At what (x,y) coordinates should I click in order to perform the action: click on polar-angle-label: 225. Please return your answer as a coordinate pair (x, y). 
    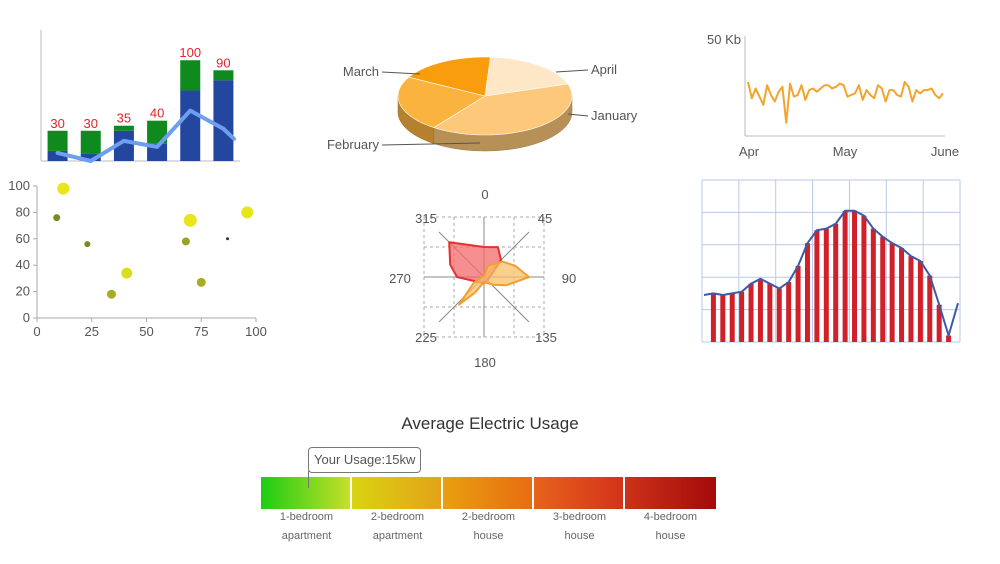
    Looking at the image, I should click on (426, 337).